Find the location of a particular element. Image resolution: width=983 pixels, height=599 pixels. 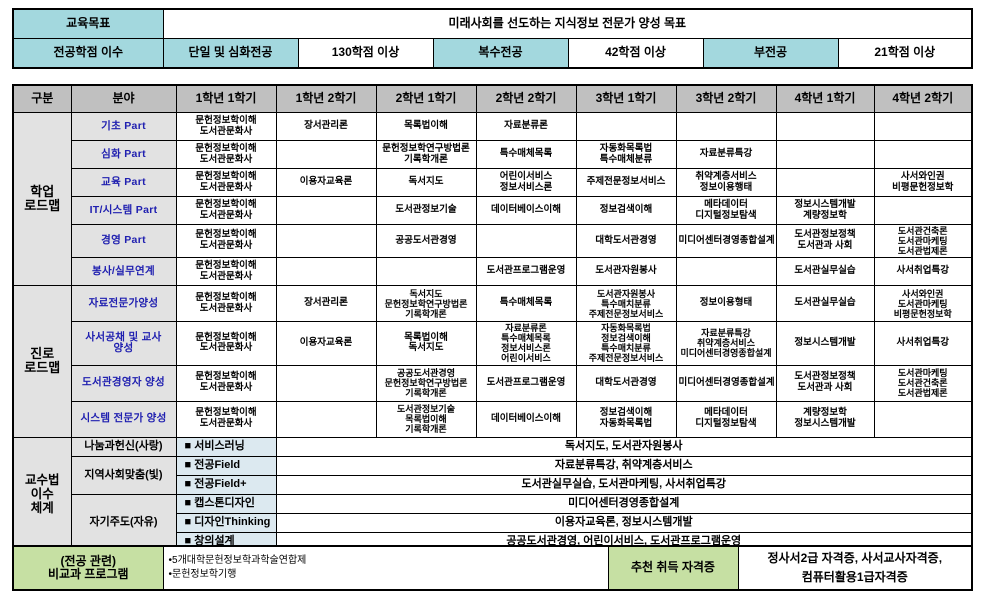

course-cell-academic-2-0: 문헌정보학이해 도서관문화사 is located at coordinates (226, 182).